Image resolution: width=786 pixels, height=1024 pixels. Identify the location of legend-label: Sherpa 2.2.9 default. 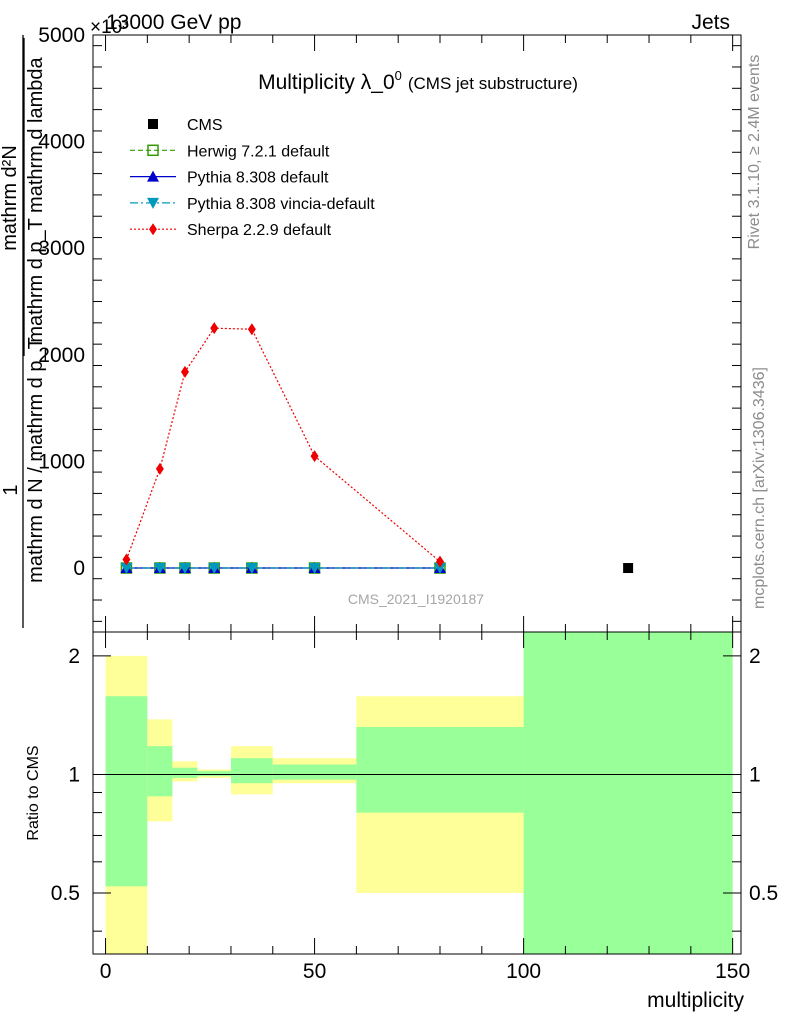
(259, 230).